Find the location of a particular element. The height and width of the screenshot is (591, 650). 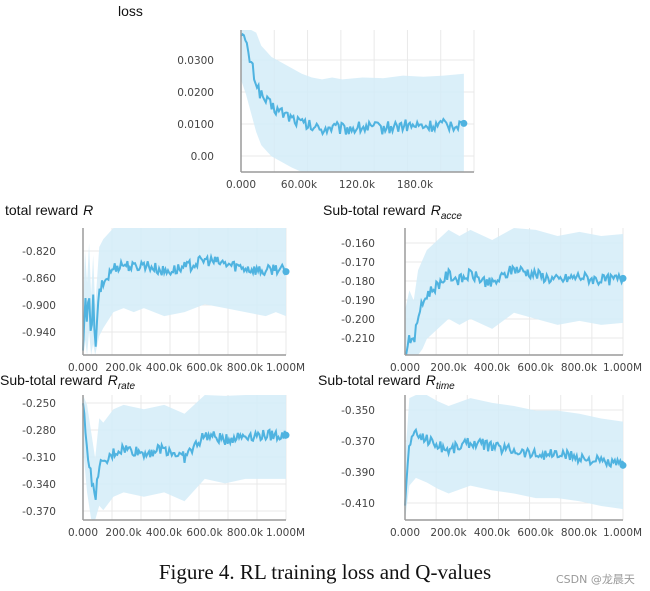

panel-title-subscript: time is located at coordinates (445, 386).